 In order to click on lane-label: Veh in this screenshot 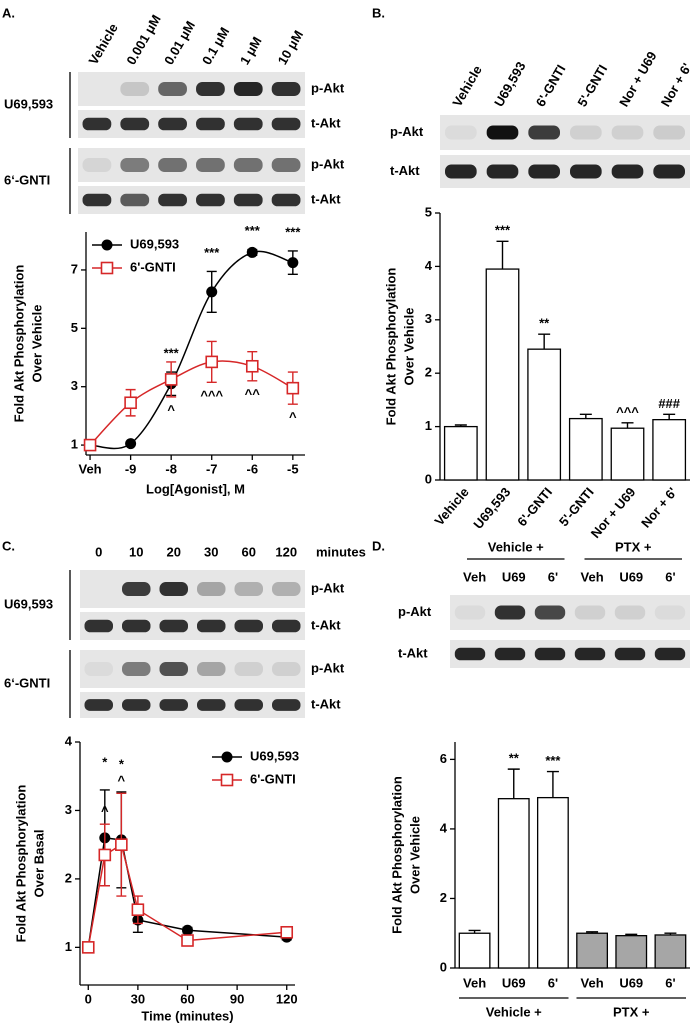, I will do `click(474, 576)`.